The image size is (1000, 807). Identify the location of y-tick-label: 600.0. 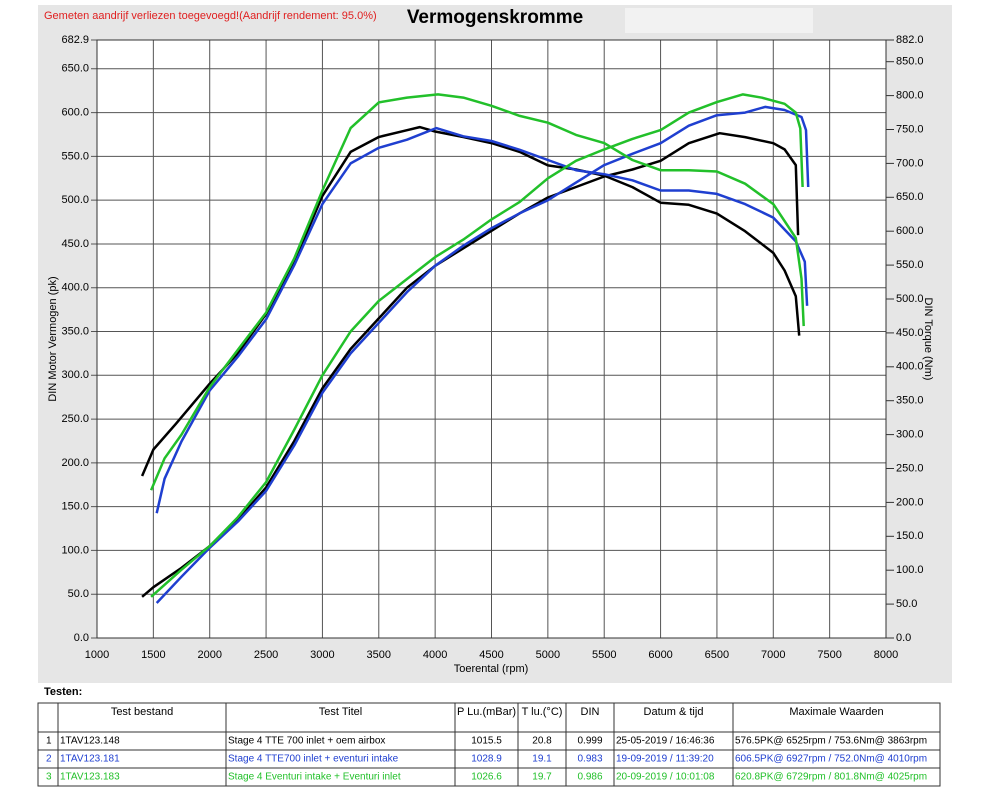
(75, 112).